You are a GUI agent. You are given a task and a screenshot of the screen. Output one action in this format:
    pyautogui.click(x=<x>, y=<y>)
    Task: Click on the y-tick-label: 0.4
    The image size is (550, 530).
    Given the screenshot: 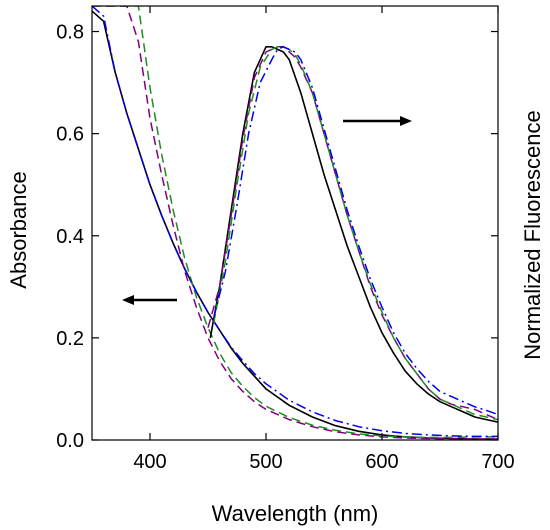 What is the action you would take?
    pyautogui.click(x=70, y=237)
    